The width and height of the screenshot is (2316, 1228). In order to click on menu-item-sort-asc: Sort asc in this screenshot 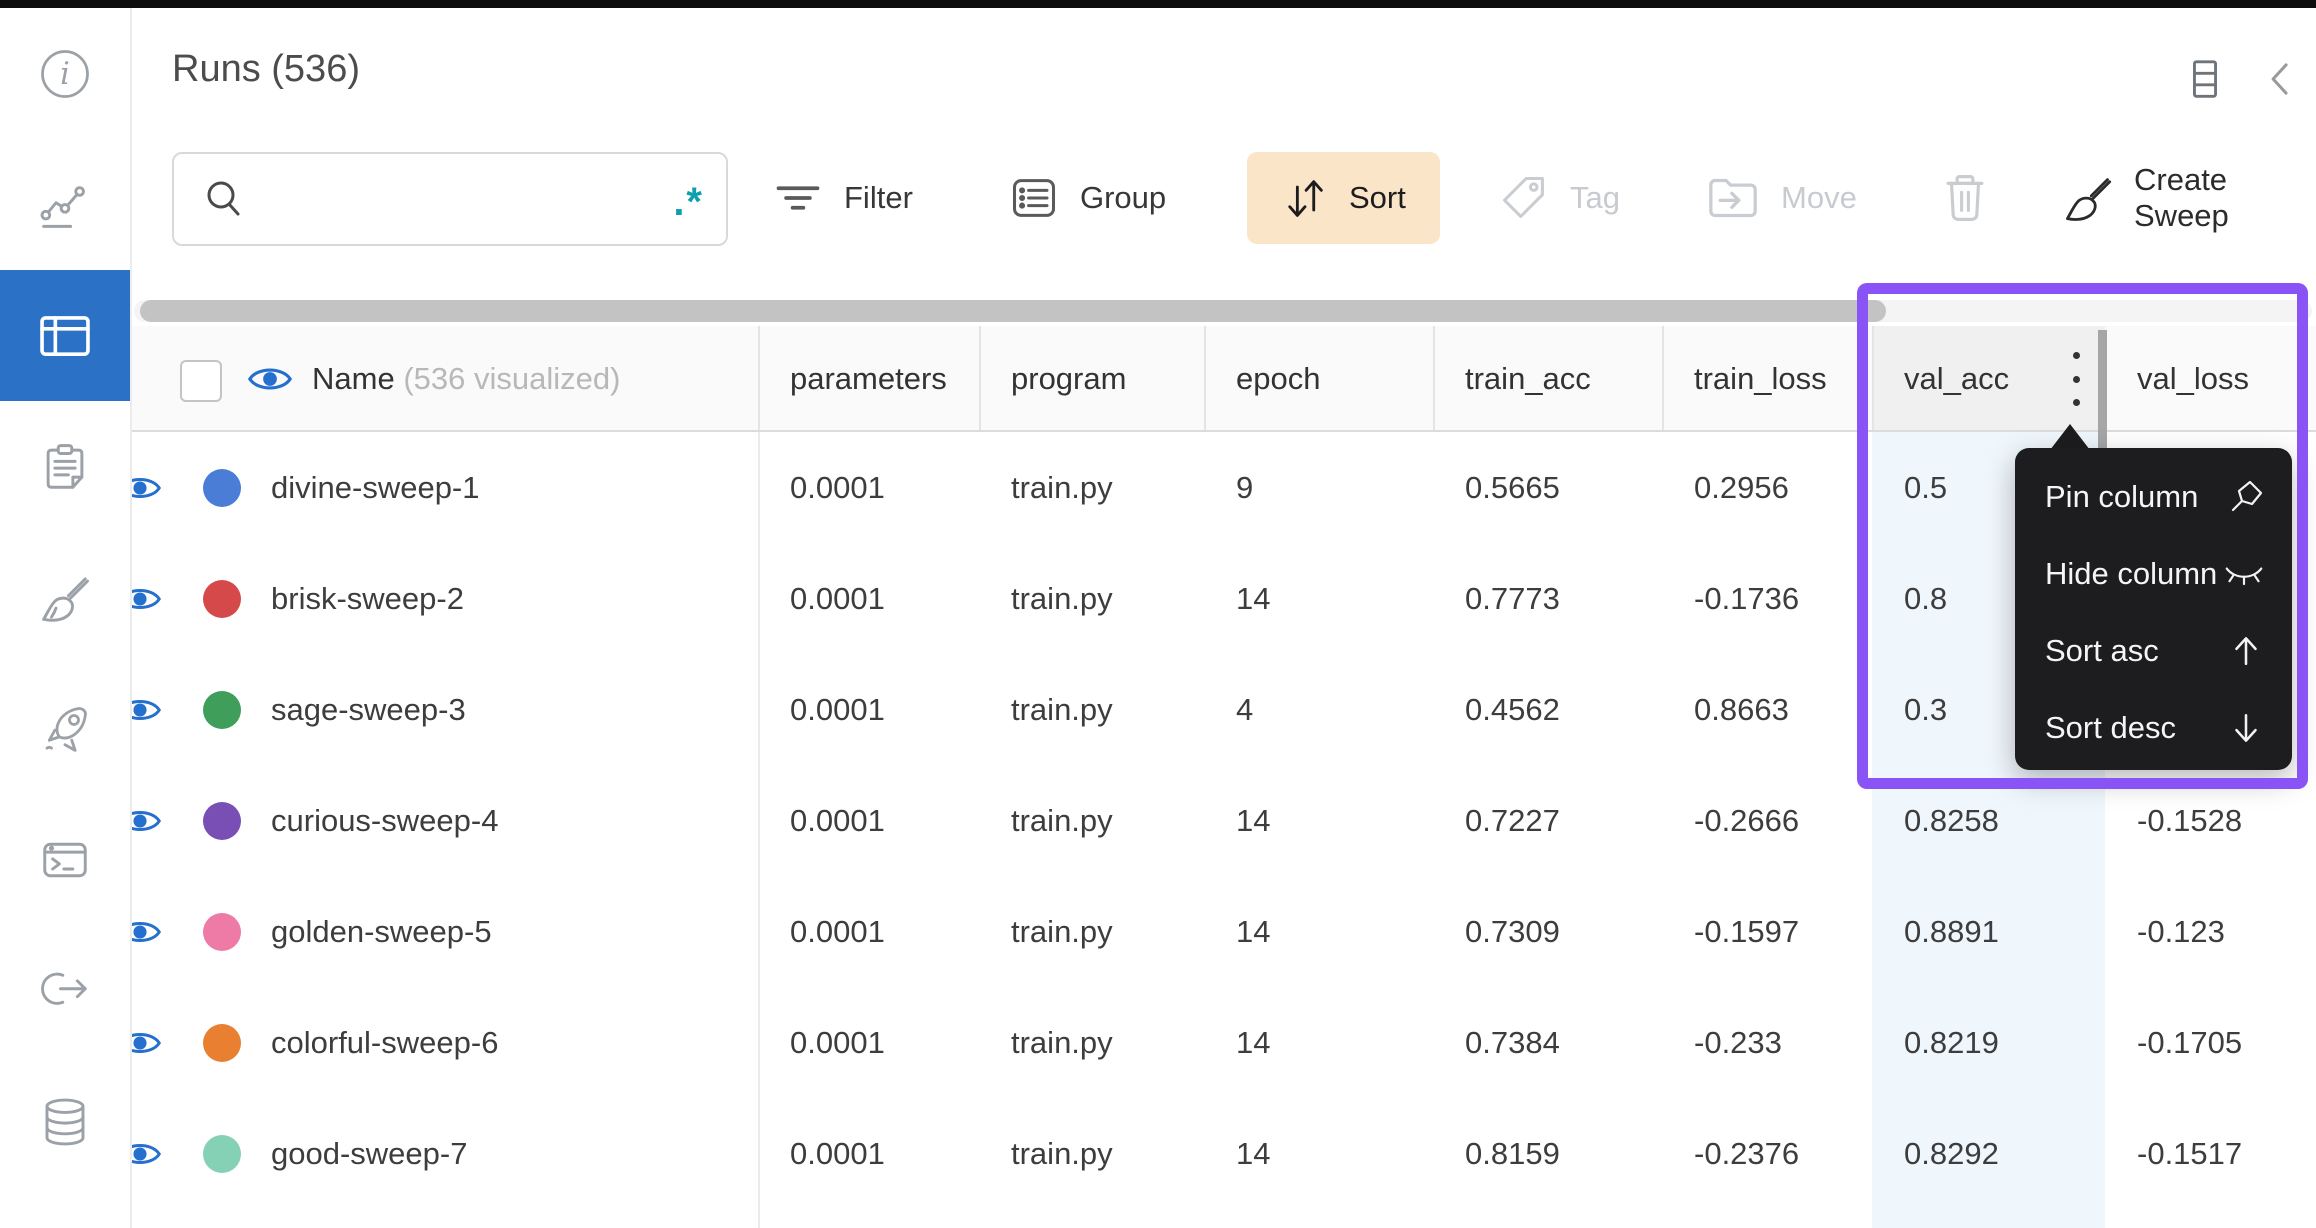, I will do `click(2153, 650)`.